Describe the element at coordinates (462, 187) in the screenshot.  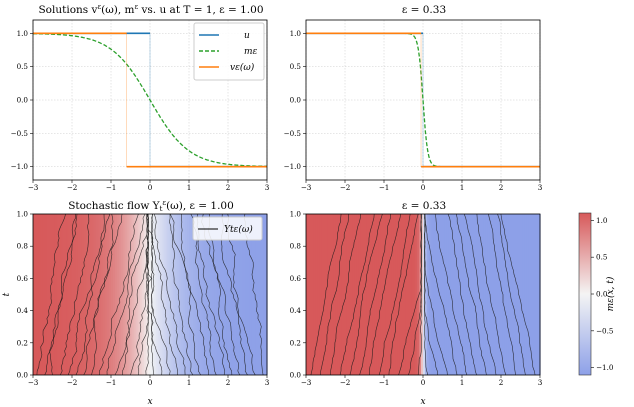
I see `x-tick-label: 1` at that location.